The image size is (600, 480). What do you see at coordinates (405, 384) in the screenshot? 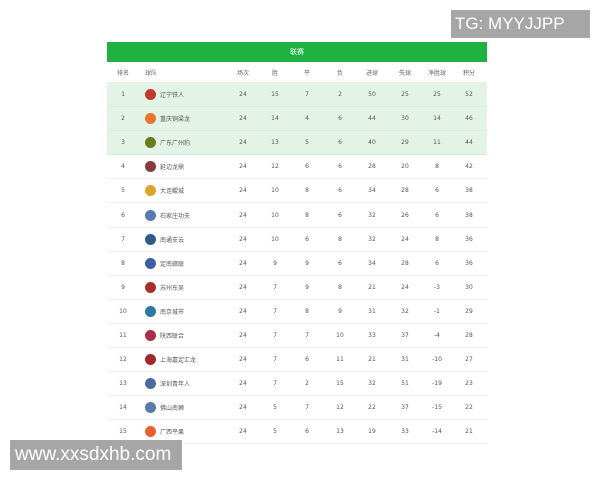
I see `goals-against-cell: 51` at bounding box center [405, 384].